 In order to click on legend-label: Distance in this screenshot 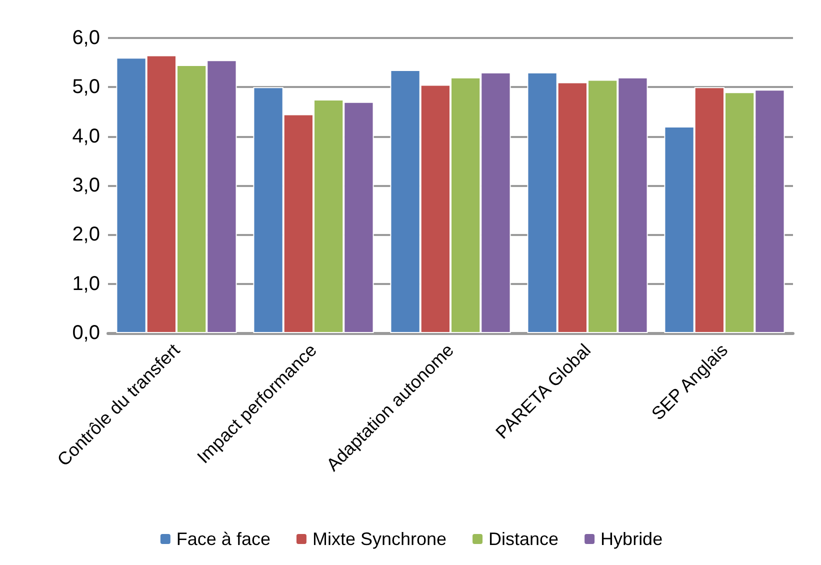, I will do `click(523, 539)`.